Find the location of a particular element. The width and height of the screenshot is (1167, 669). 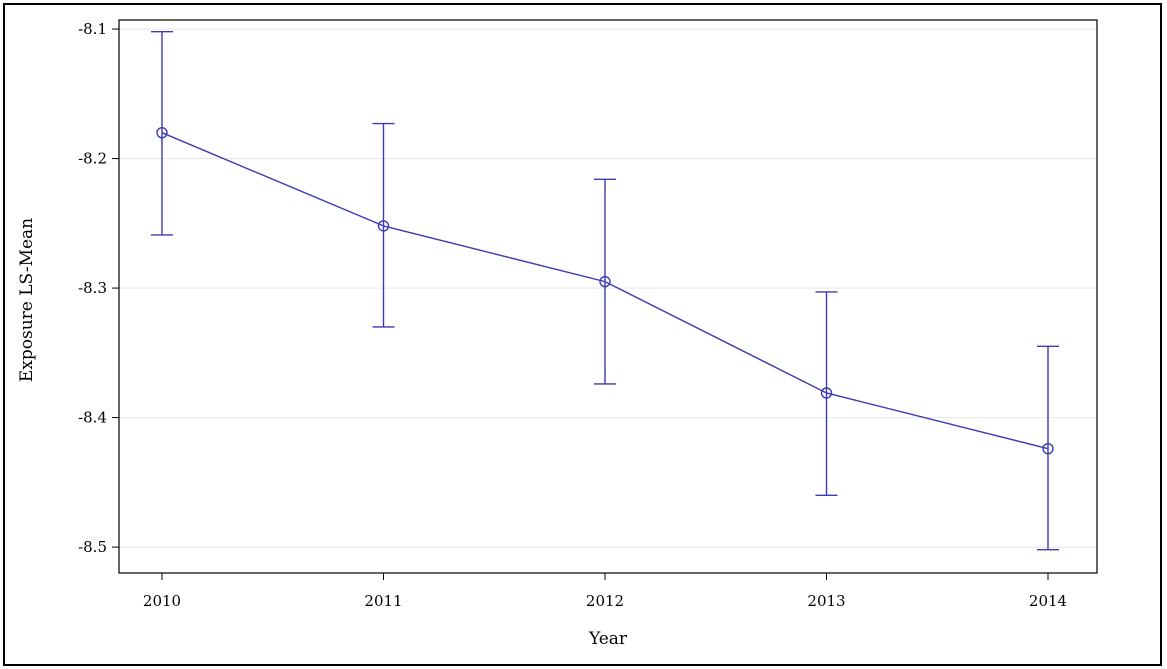

y-axis-title: Exposure LS-Mean is located at coordinates (27, 300).